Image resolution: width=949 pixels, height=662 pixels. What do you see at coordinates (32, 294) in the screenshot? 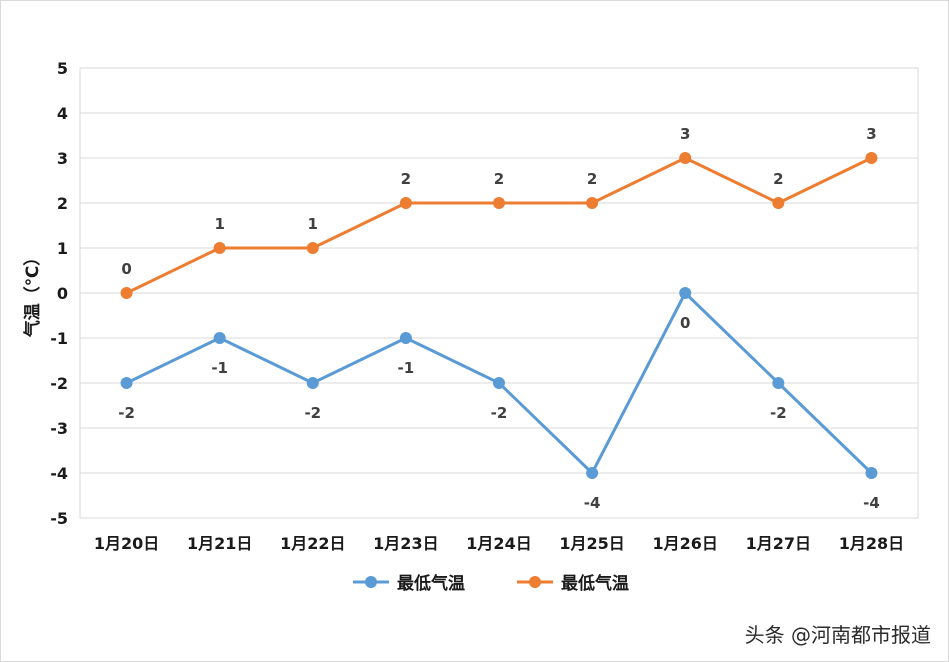
I see `y-axis-label: 气温（℃）` at bounding box center [32, 294].